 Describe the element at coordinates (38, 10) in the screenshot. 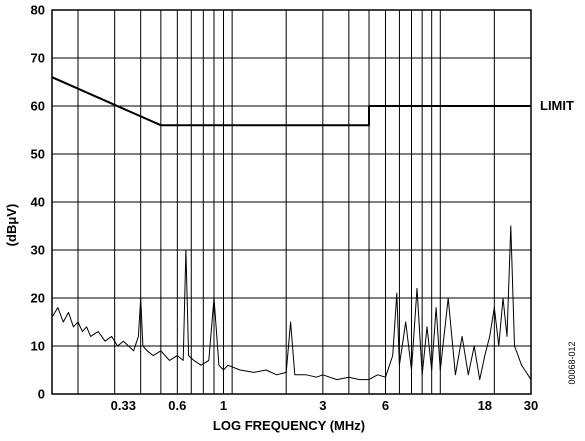

I see `y-tick-label: 80` at that location.